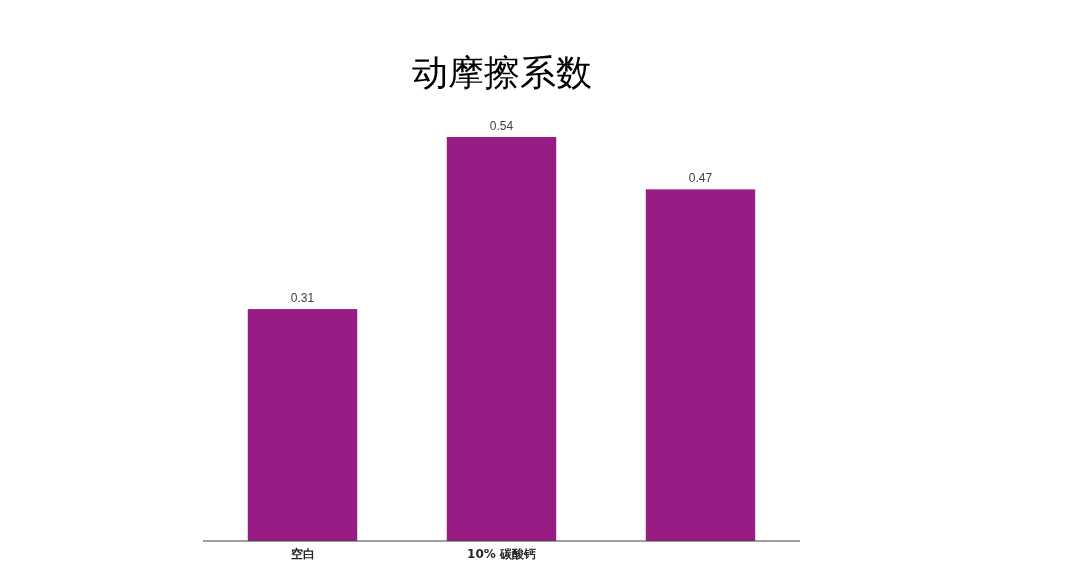 The image size is (1080, 586). What do you see at coordinates (302, 298) in the screenshot?
I see `data-label: 0.31` at bounding box center [302, 298].